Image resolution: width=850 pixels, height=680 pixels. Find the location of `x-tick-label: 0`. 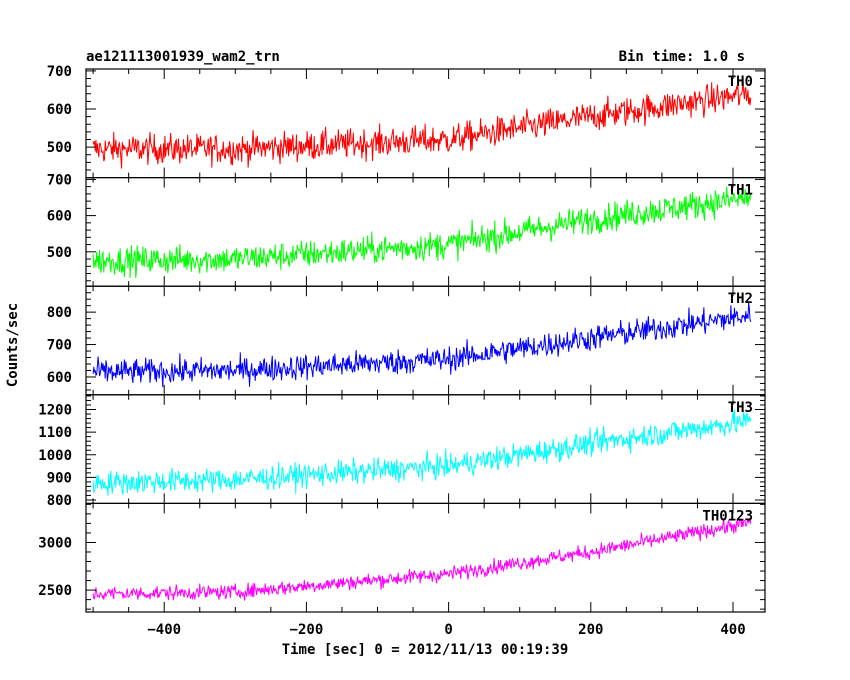

x-tick-label: 0 is located at coordinates (448, 630).